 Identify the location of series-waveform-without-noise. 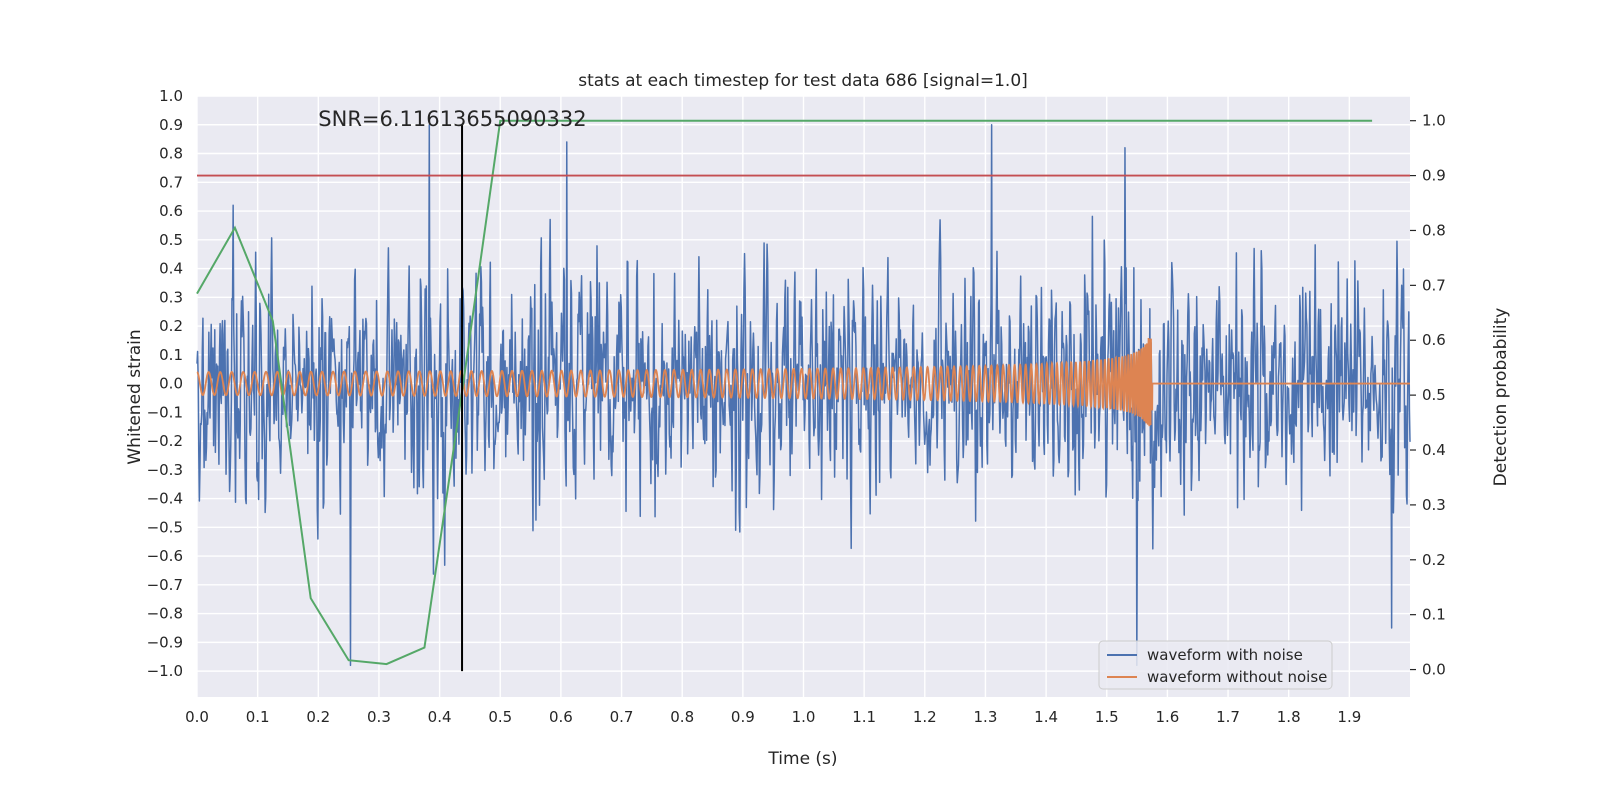
(803, 382).